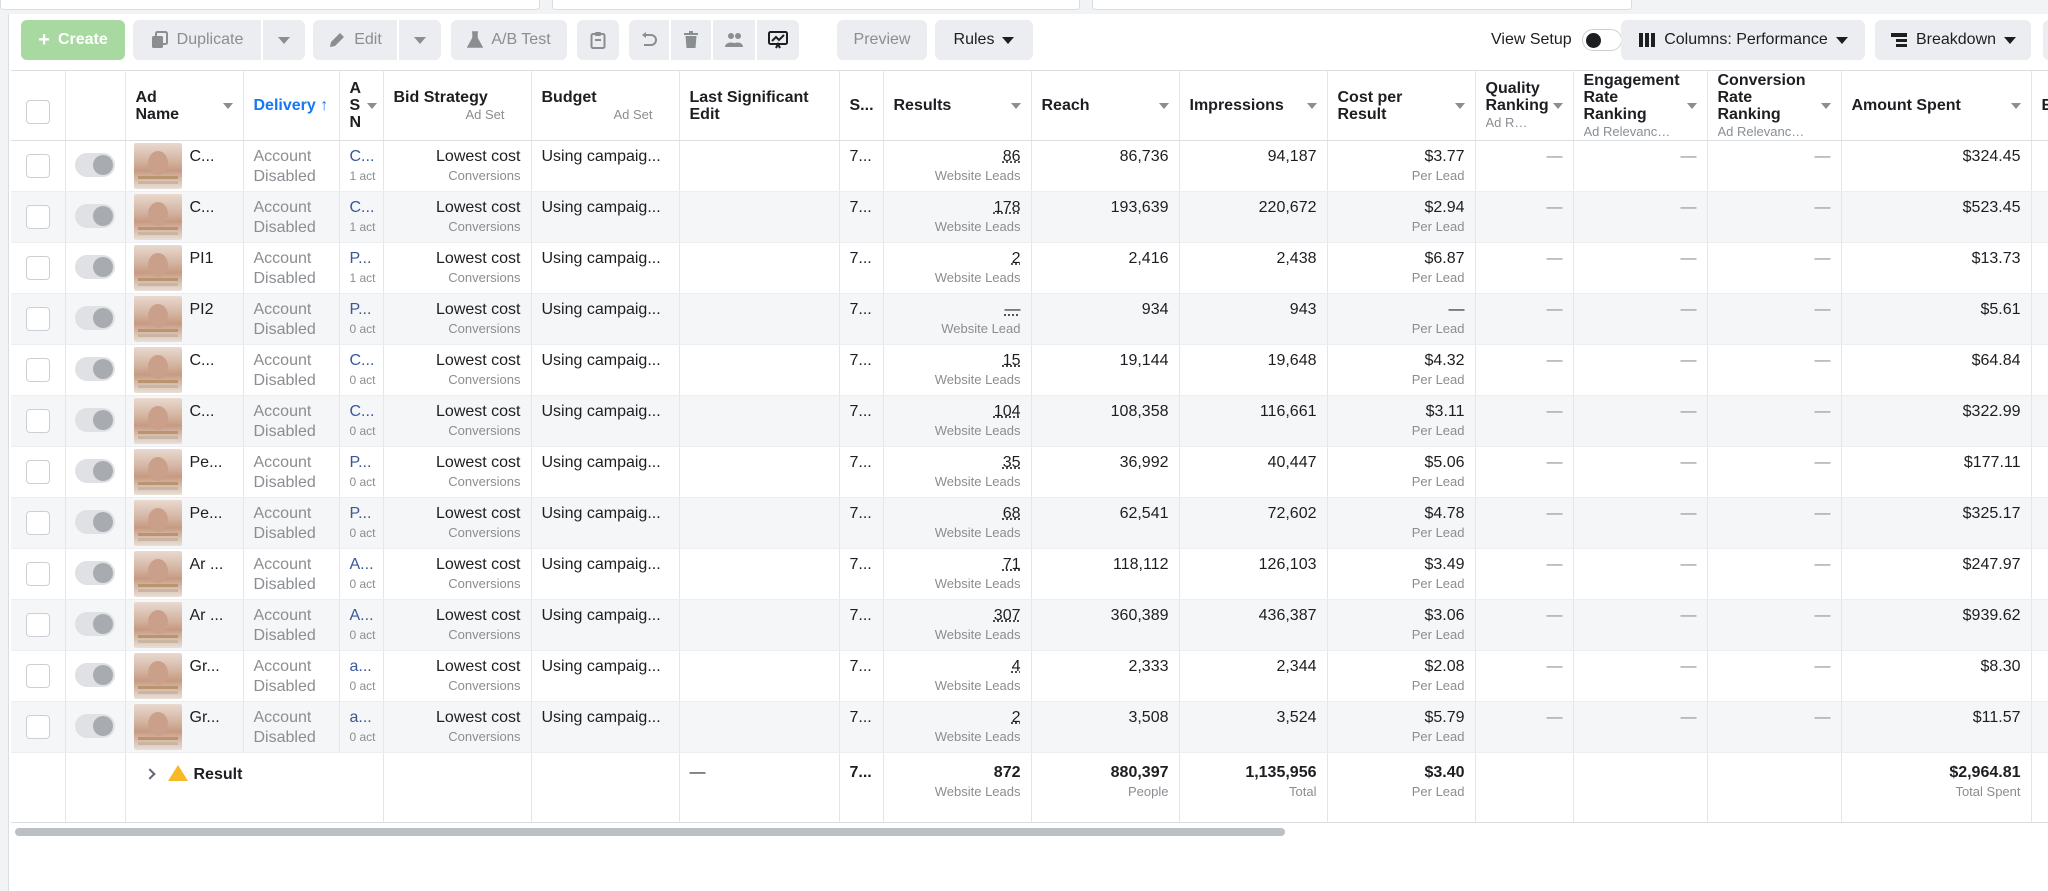  What do you see at coordinates (1007, 207) in the screenshot?
I see `results-value: 178` at bounding box center [1007, 207].